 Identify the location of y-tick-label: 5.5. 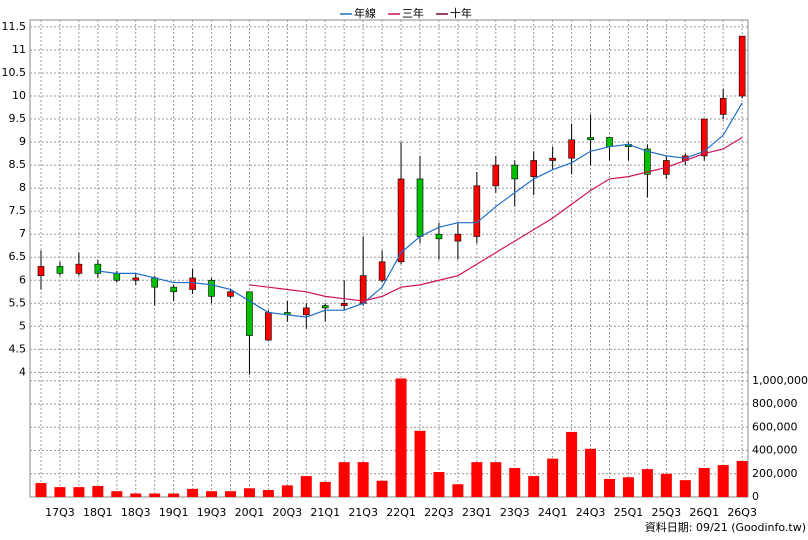
(18, 302).